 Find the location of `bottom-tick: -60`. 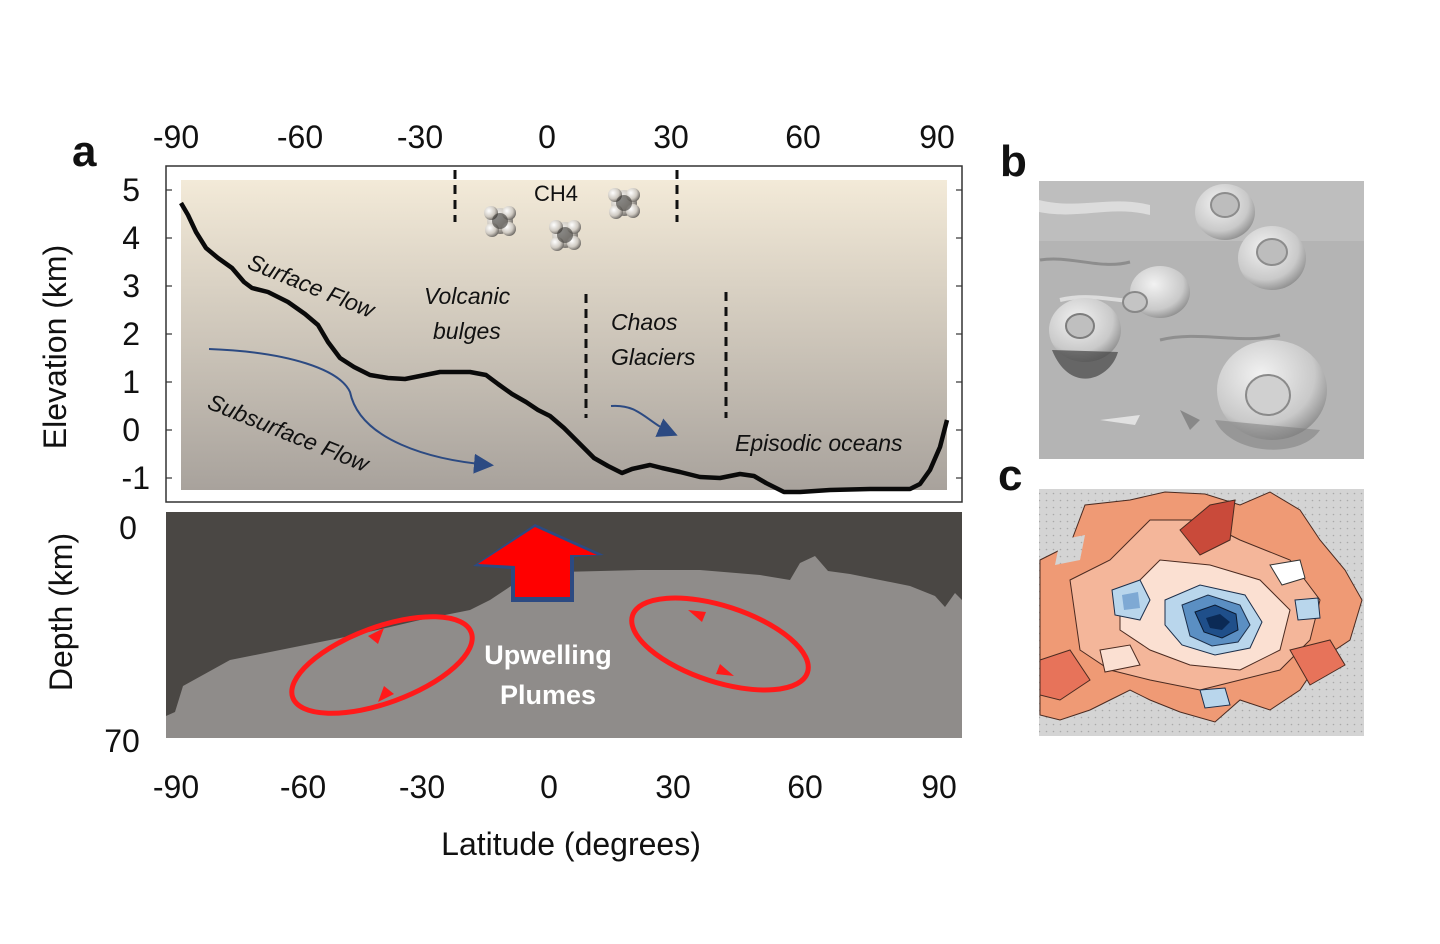

bottom-tick: -60 is located at coordinates (303, 787).